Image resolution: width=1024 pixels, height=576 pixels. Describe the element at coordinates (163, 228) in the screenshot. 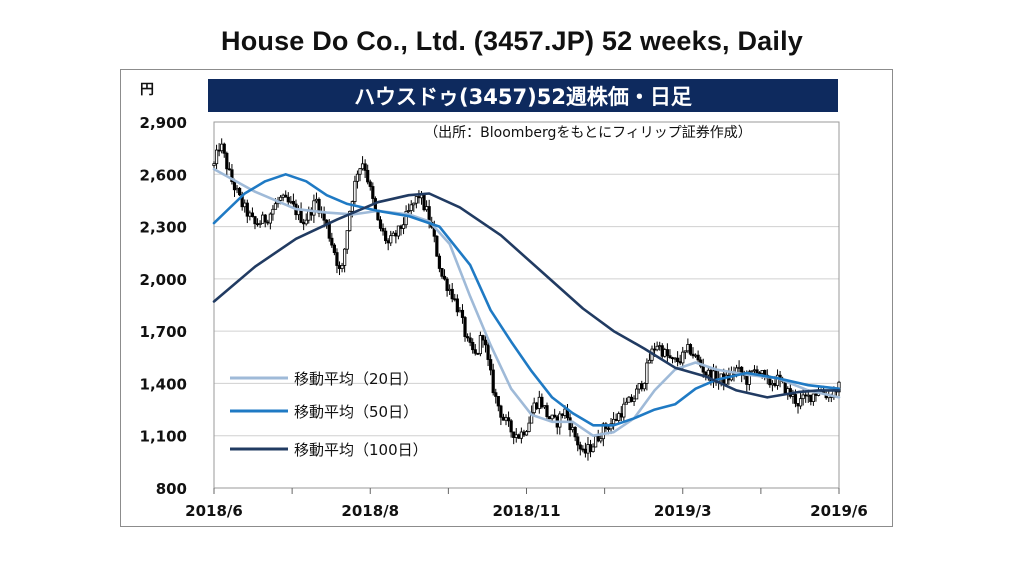

I see `y-tick-label: 2,300` at that location.